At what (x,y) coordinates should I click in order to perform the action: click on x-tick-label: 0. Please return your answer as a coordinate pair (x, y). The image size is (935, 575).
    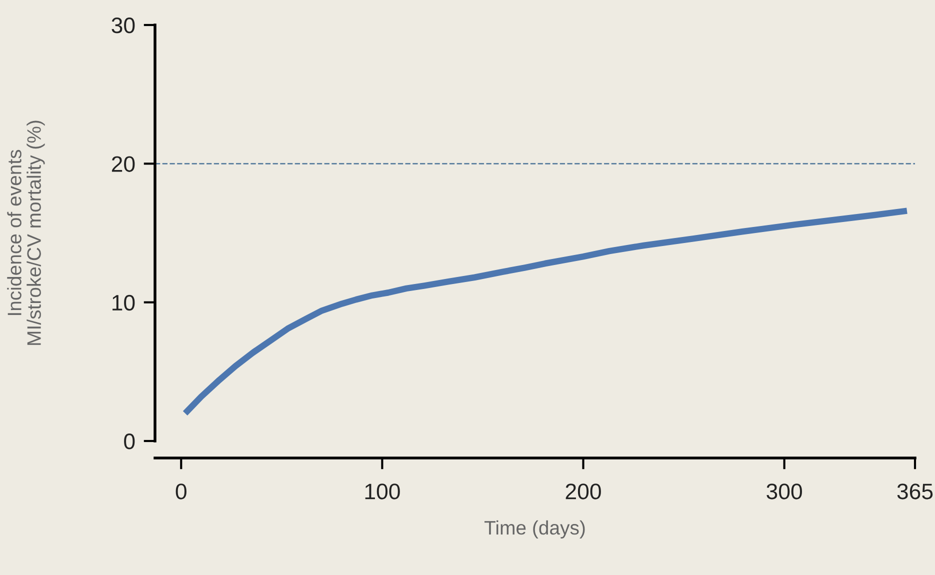
    Looking at the image, I should click on (181, 492).